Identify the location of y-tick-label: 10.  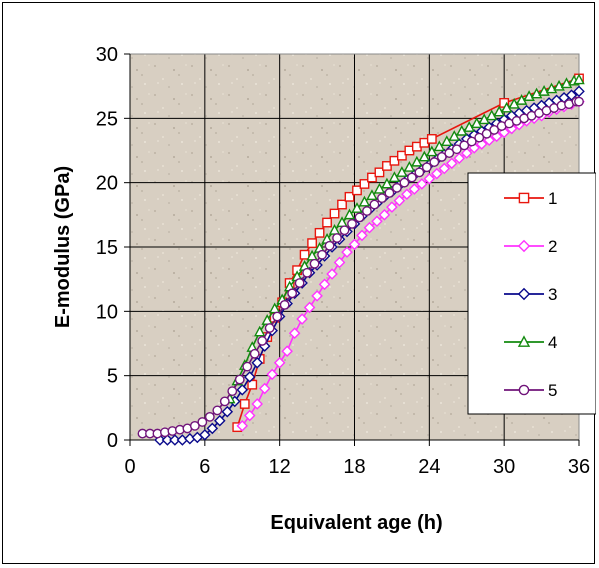
(107, 312).